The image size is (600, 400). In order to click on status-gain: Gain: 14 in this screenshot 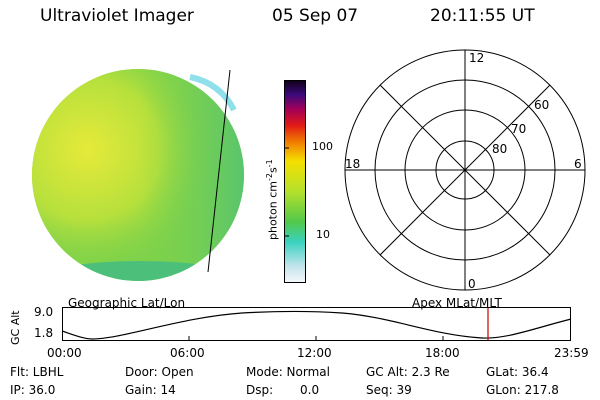, I will do `click(150, 390)`.